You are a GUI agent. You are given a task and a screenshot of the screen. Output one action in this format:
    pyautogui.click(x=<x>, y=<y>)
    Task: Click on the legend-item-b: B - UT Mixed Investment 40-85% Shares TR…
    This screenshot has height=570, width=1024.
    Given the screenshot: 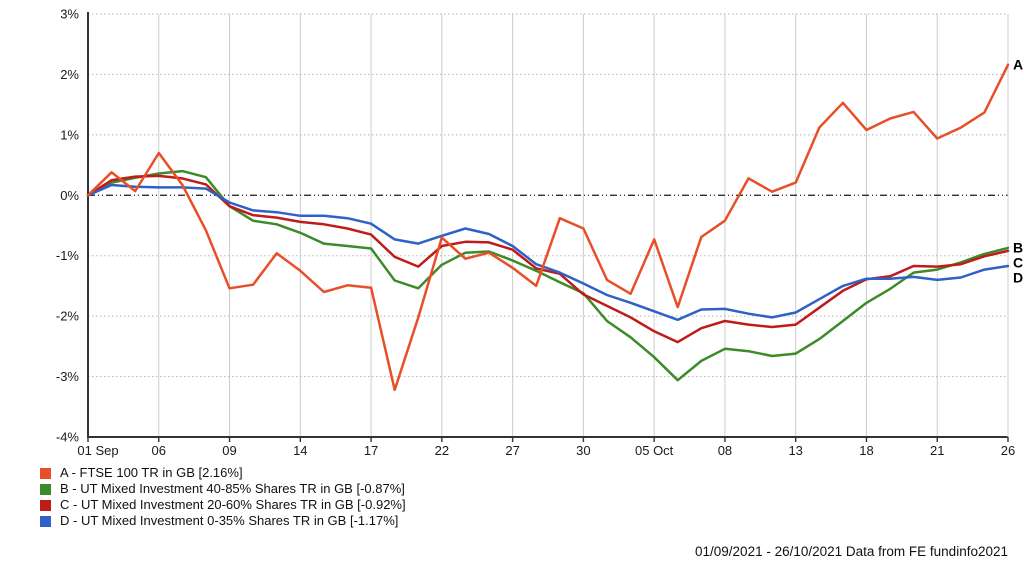 What is the action you would take?
    pyautogui.click(x=223, y=489)
    